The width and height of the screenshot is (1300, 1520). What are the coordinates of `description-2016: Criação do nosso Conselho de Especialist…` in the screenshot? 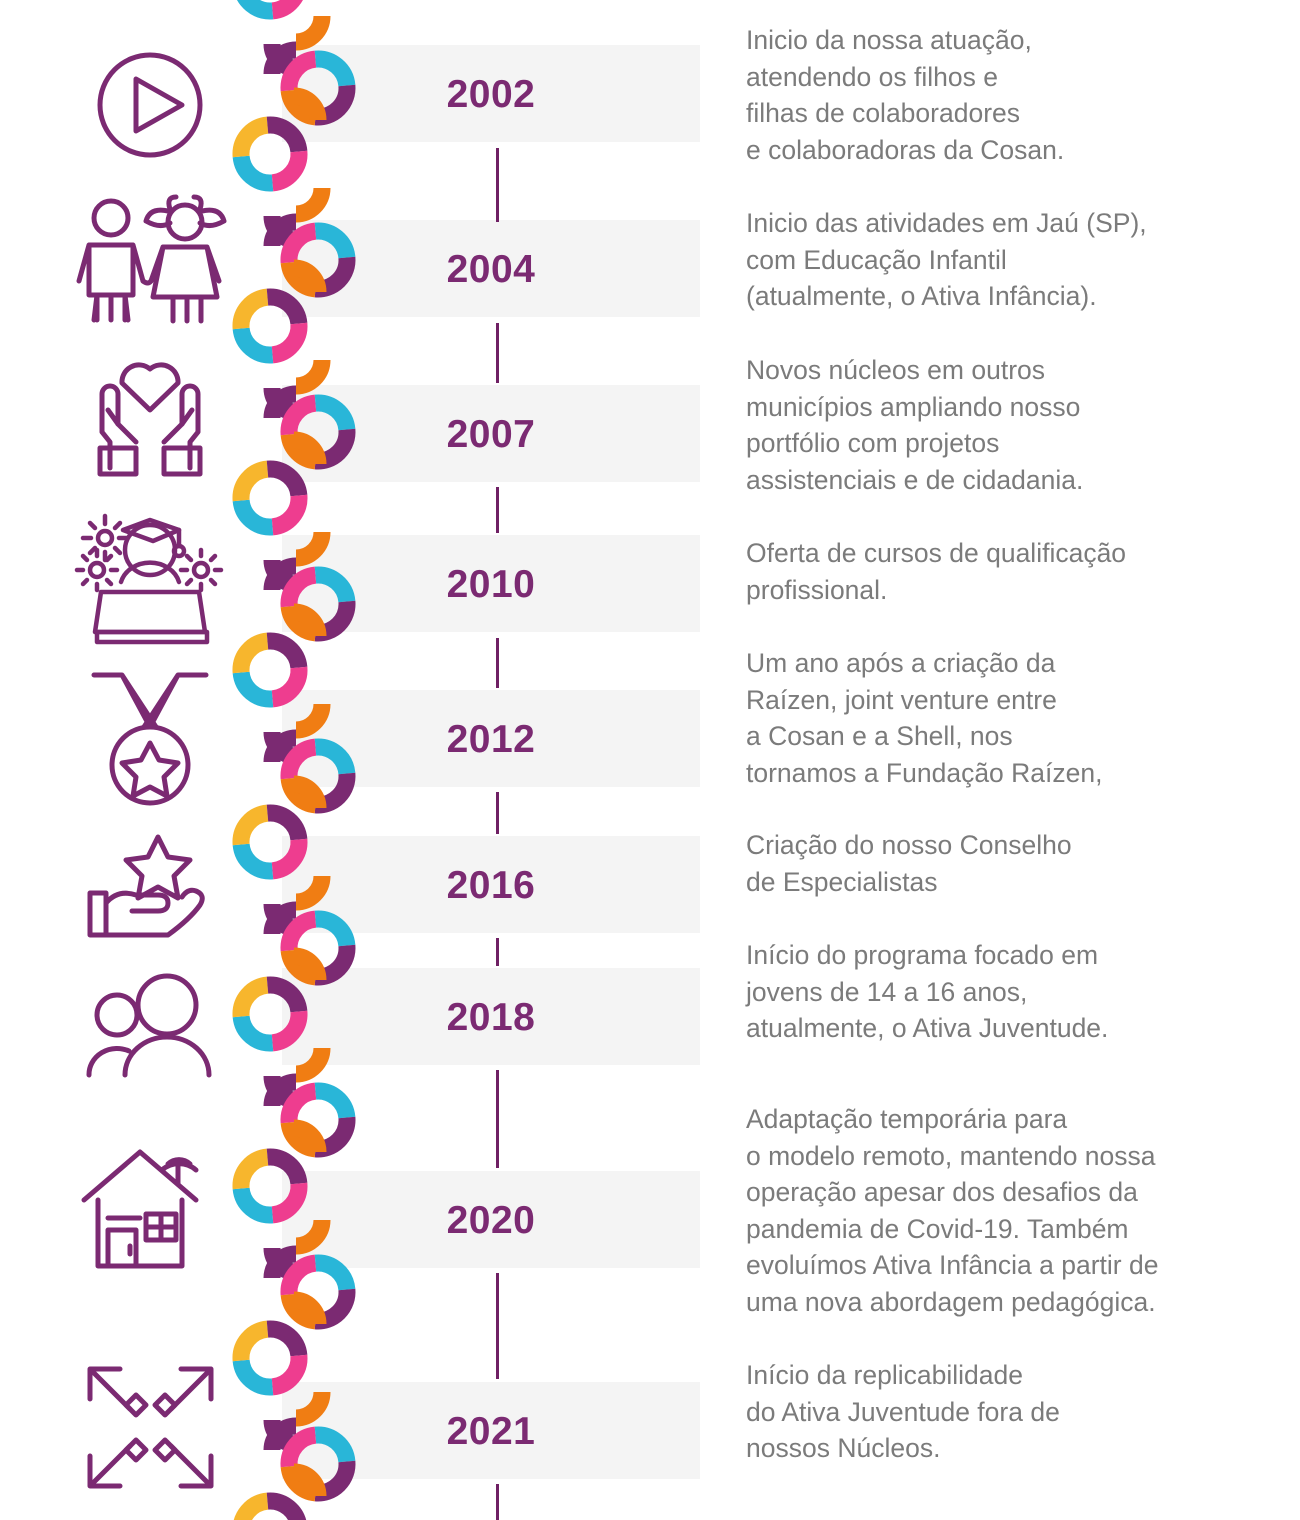 It's located at (909, 863).